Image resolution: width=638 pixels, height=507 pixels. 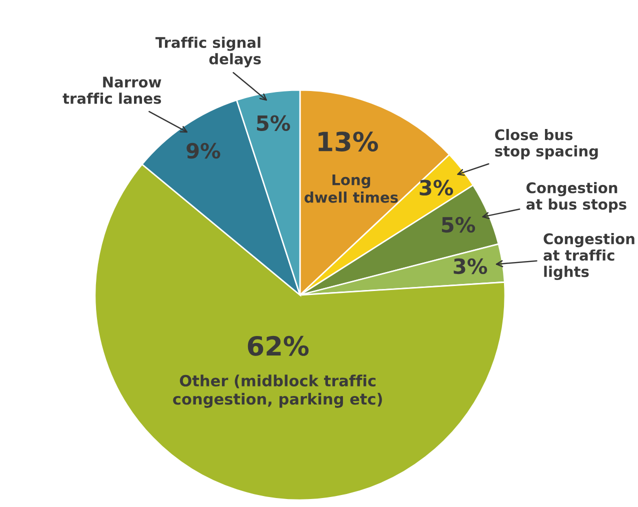 What do you see at coordinates (576, 197) in the screenshot?
I see `slice-label: Congestion at bus stops` at bounding box center [576, 197].